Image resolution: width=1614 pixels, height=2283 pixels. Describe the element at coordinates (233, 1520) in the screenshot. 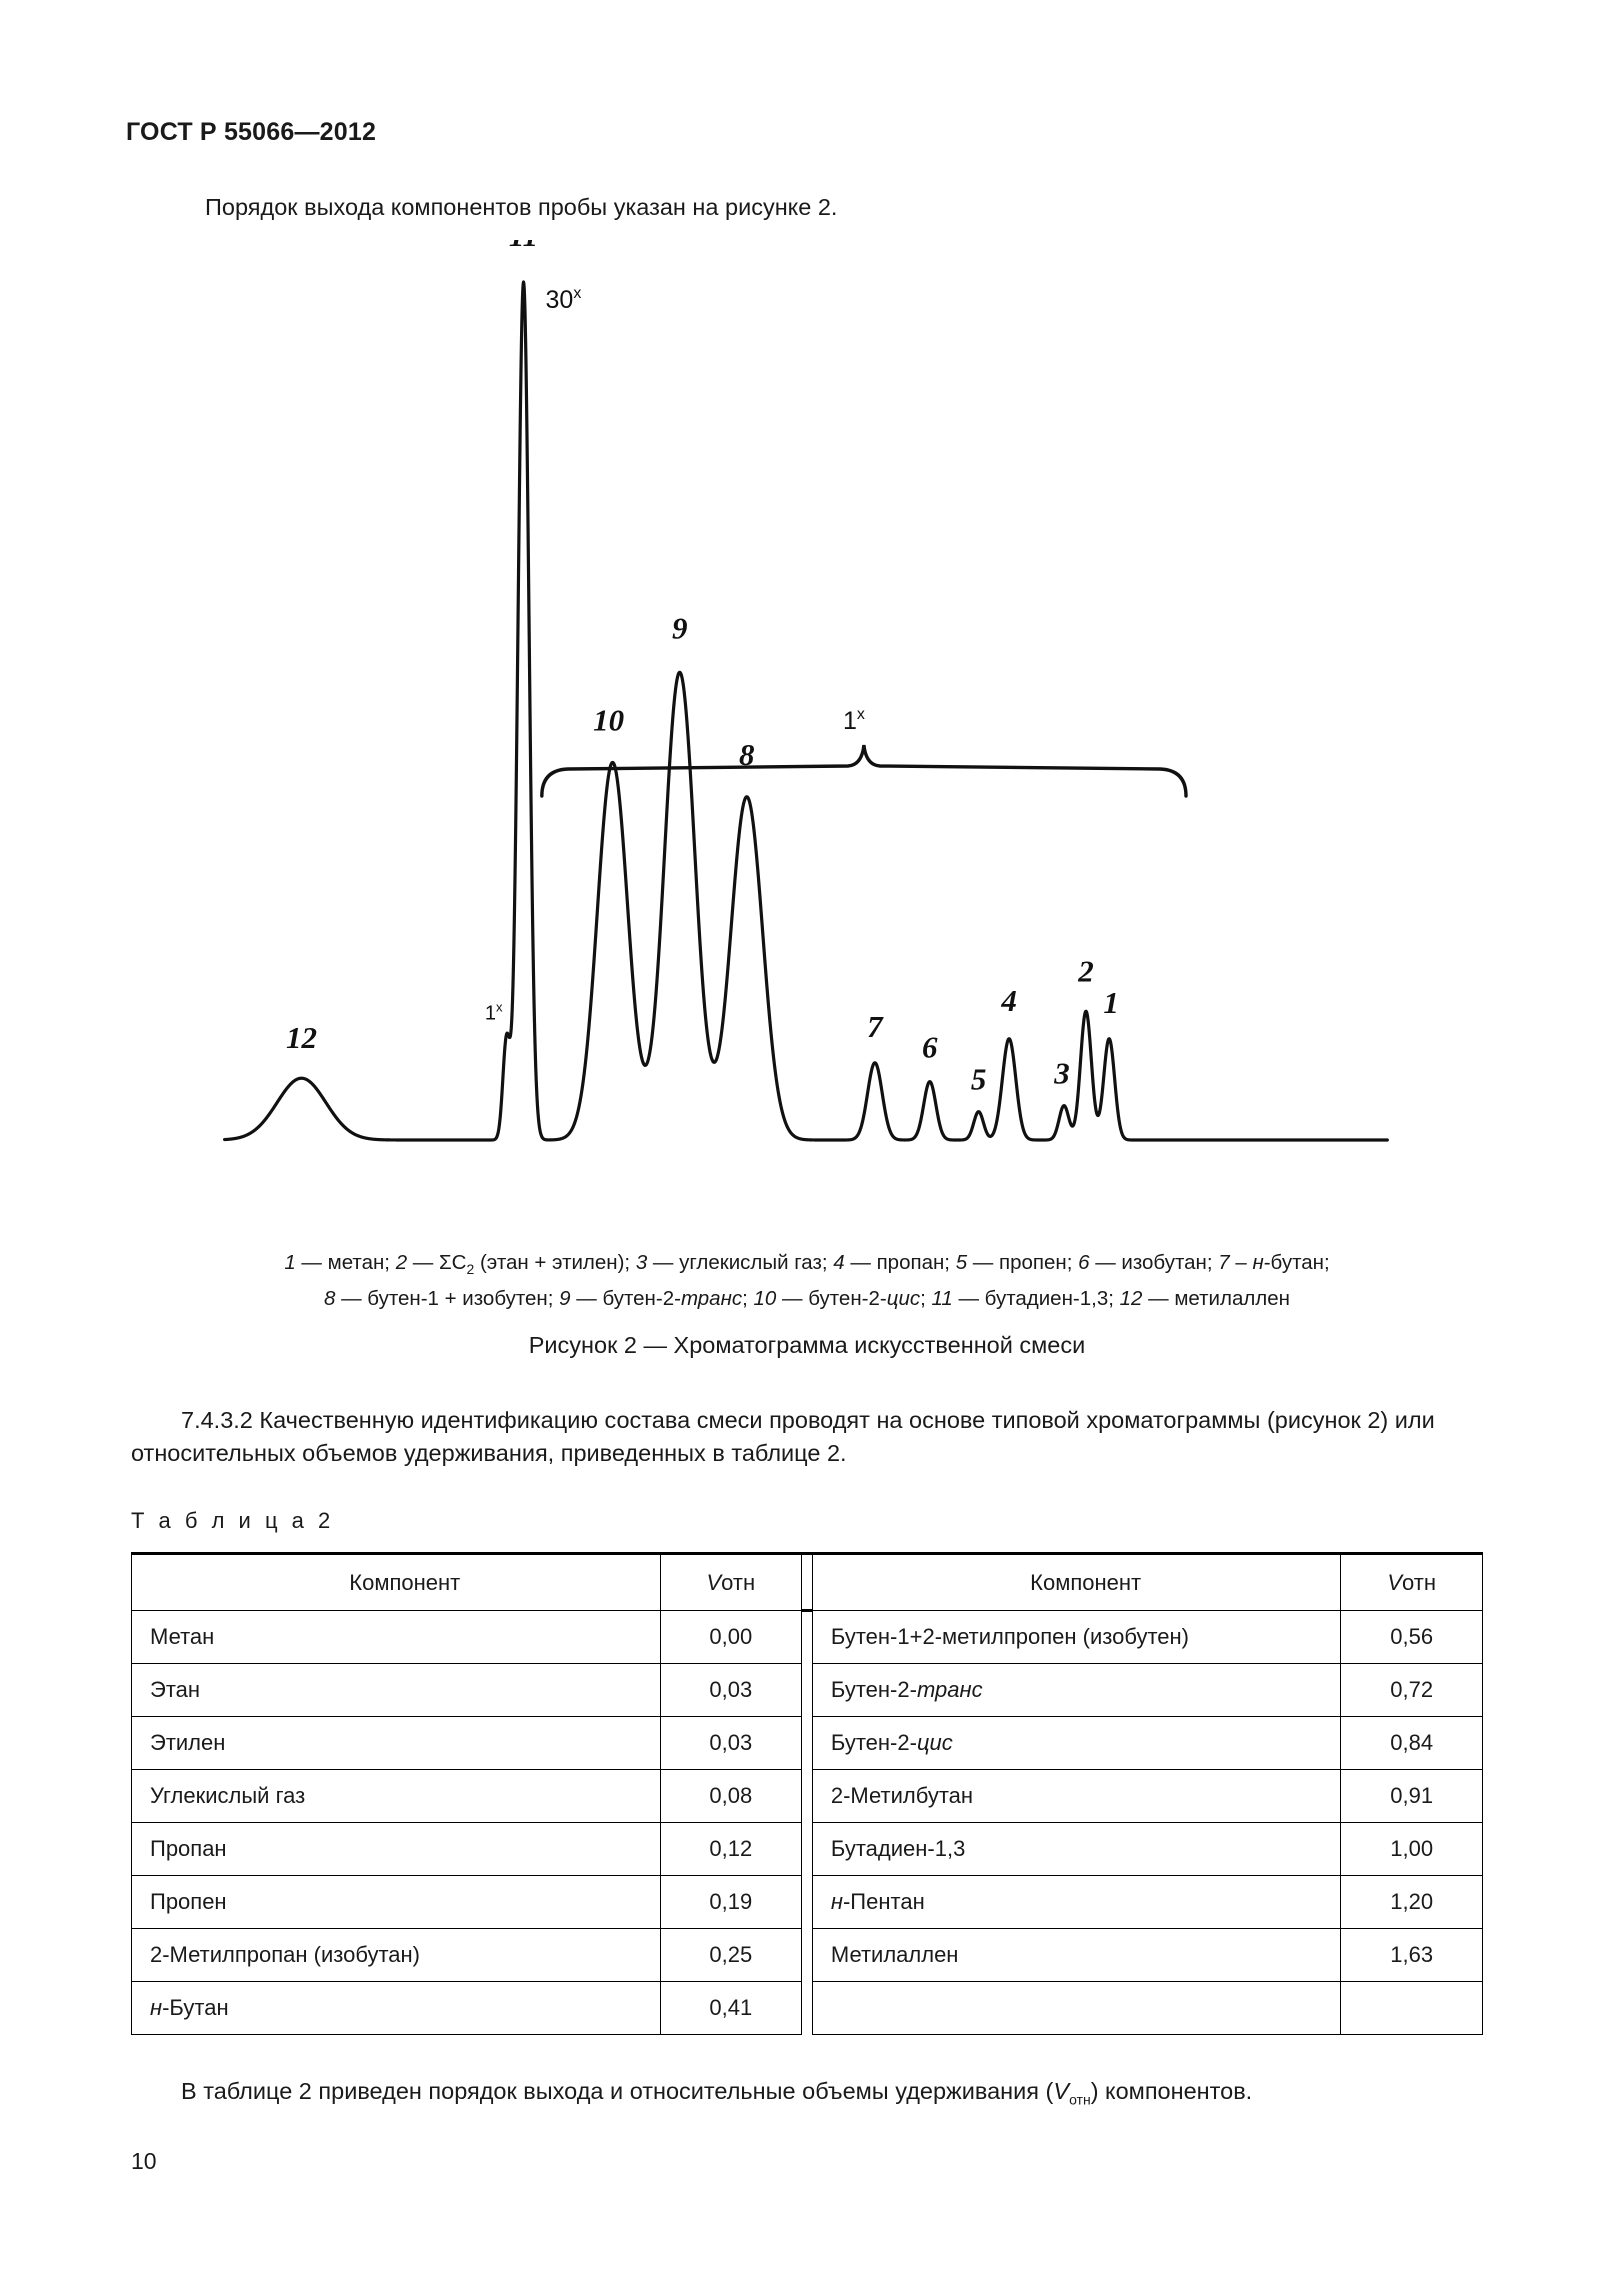

I see `table-title: Т а б л и ц а 2` at that location.